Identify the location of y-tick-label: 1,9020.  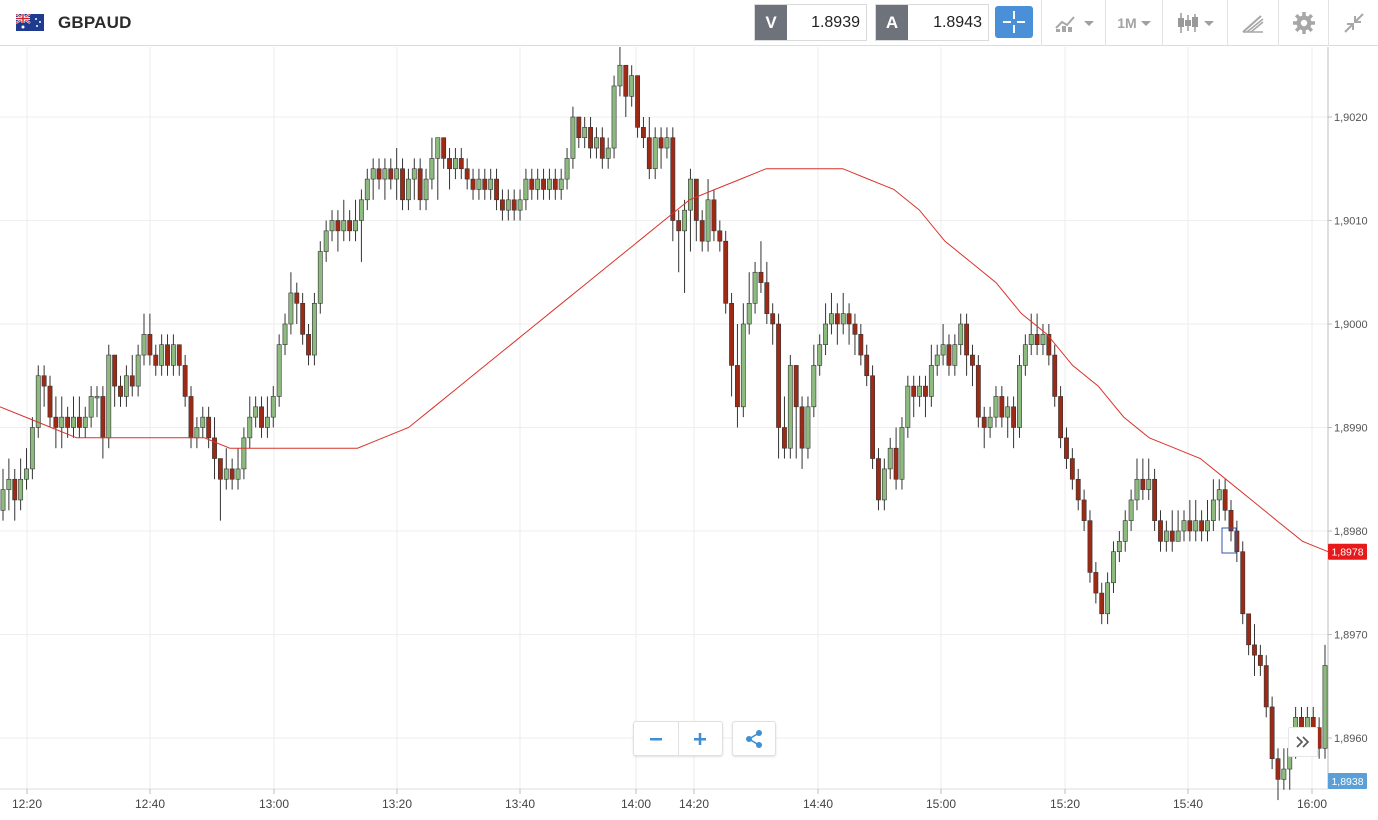
(1351, 118).